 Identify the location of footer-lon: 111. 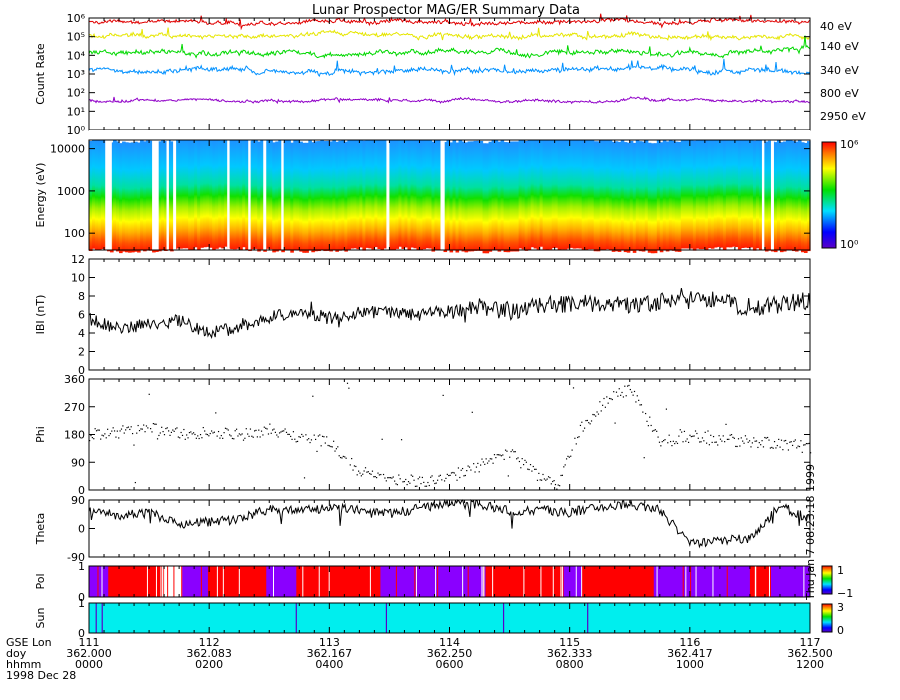
(89, 642).